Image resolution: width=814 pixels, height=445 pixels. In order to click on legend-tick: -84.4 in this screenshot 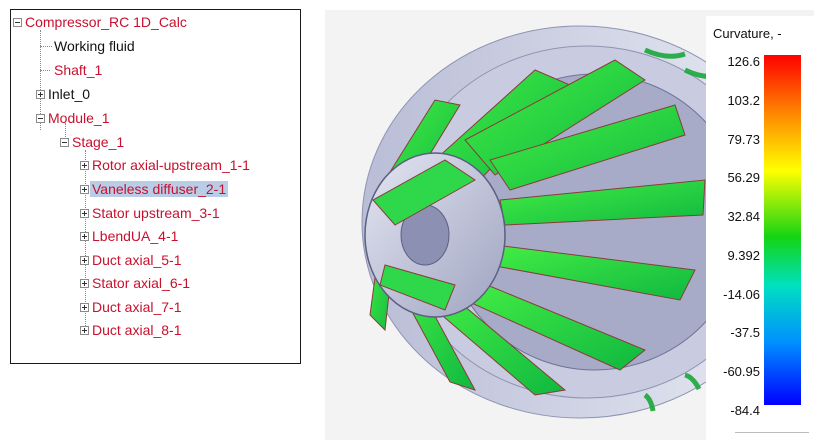, I will do `click(745, 410)`.